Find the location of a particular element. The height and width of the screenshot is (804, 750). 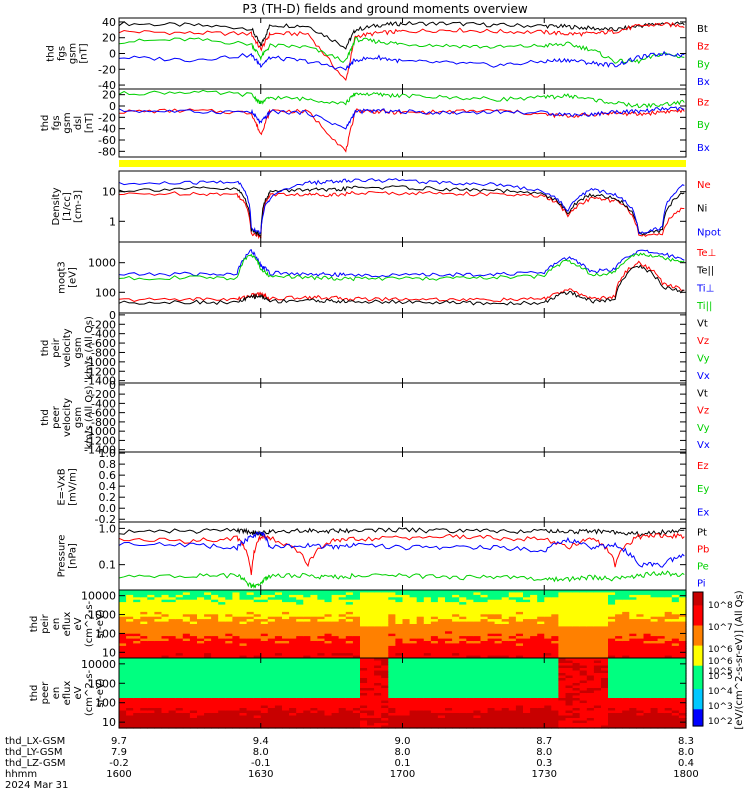

y-tick-label: -600 is located at coordinates (103, 343).